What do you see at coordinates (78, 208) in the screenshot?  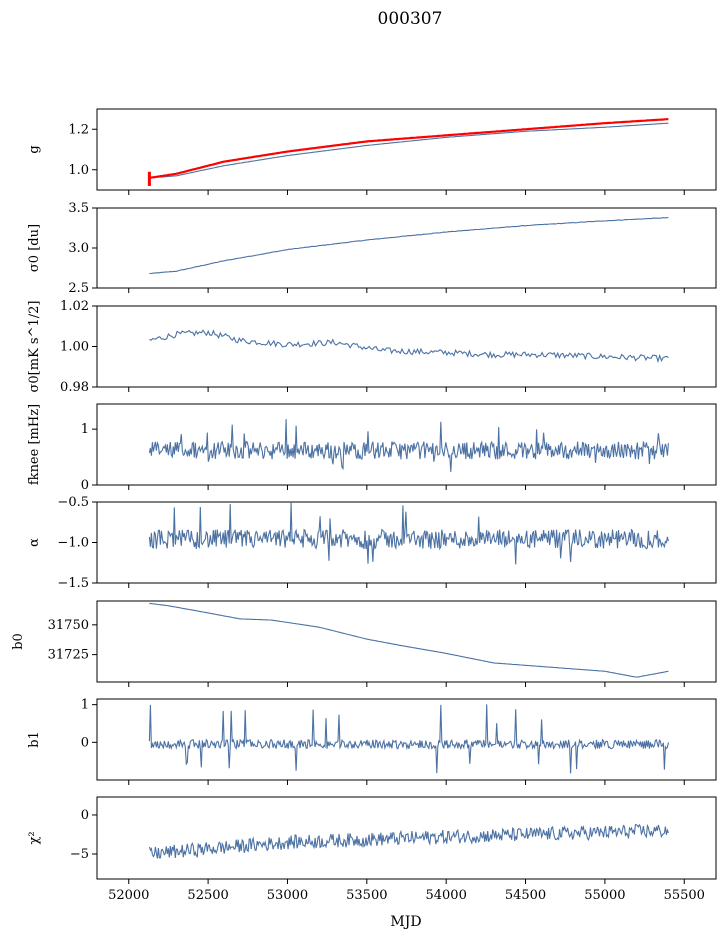 I see `y-tick-label: 3.5` at bounding box center [78, 208].